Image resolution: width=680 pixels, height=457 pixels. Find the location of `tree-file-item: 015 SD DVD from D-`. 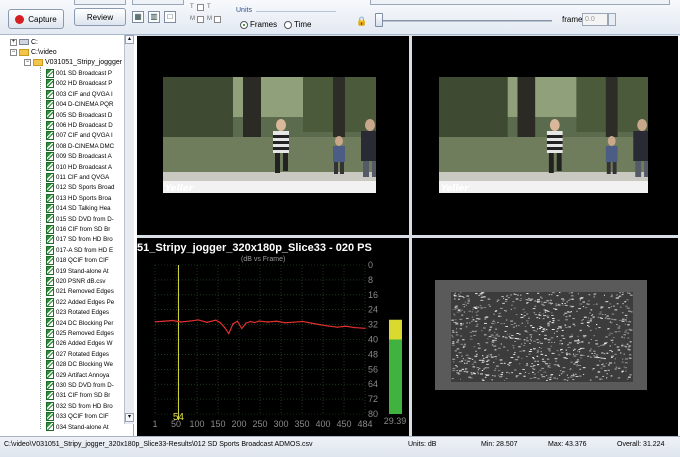

tree-file-item: 015 SD DVD from D- is located at coordinates (89, 219).